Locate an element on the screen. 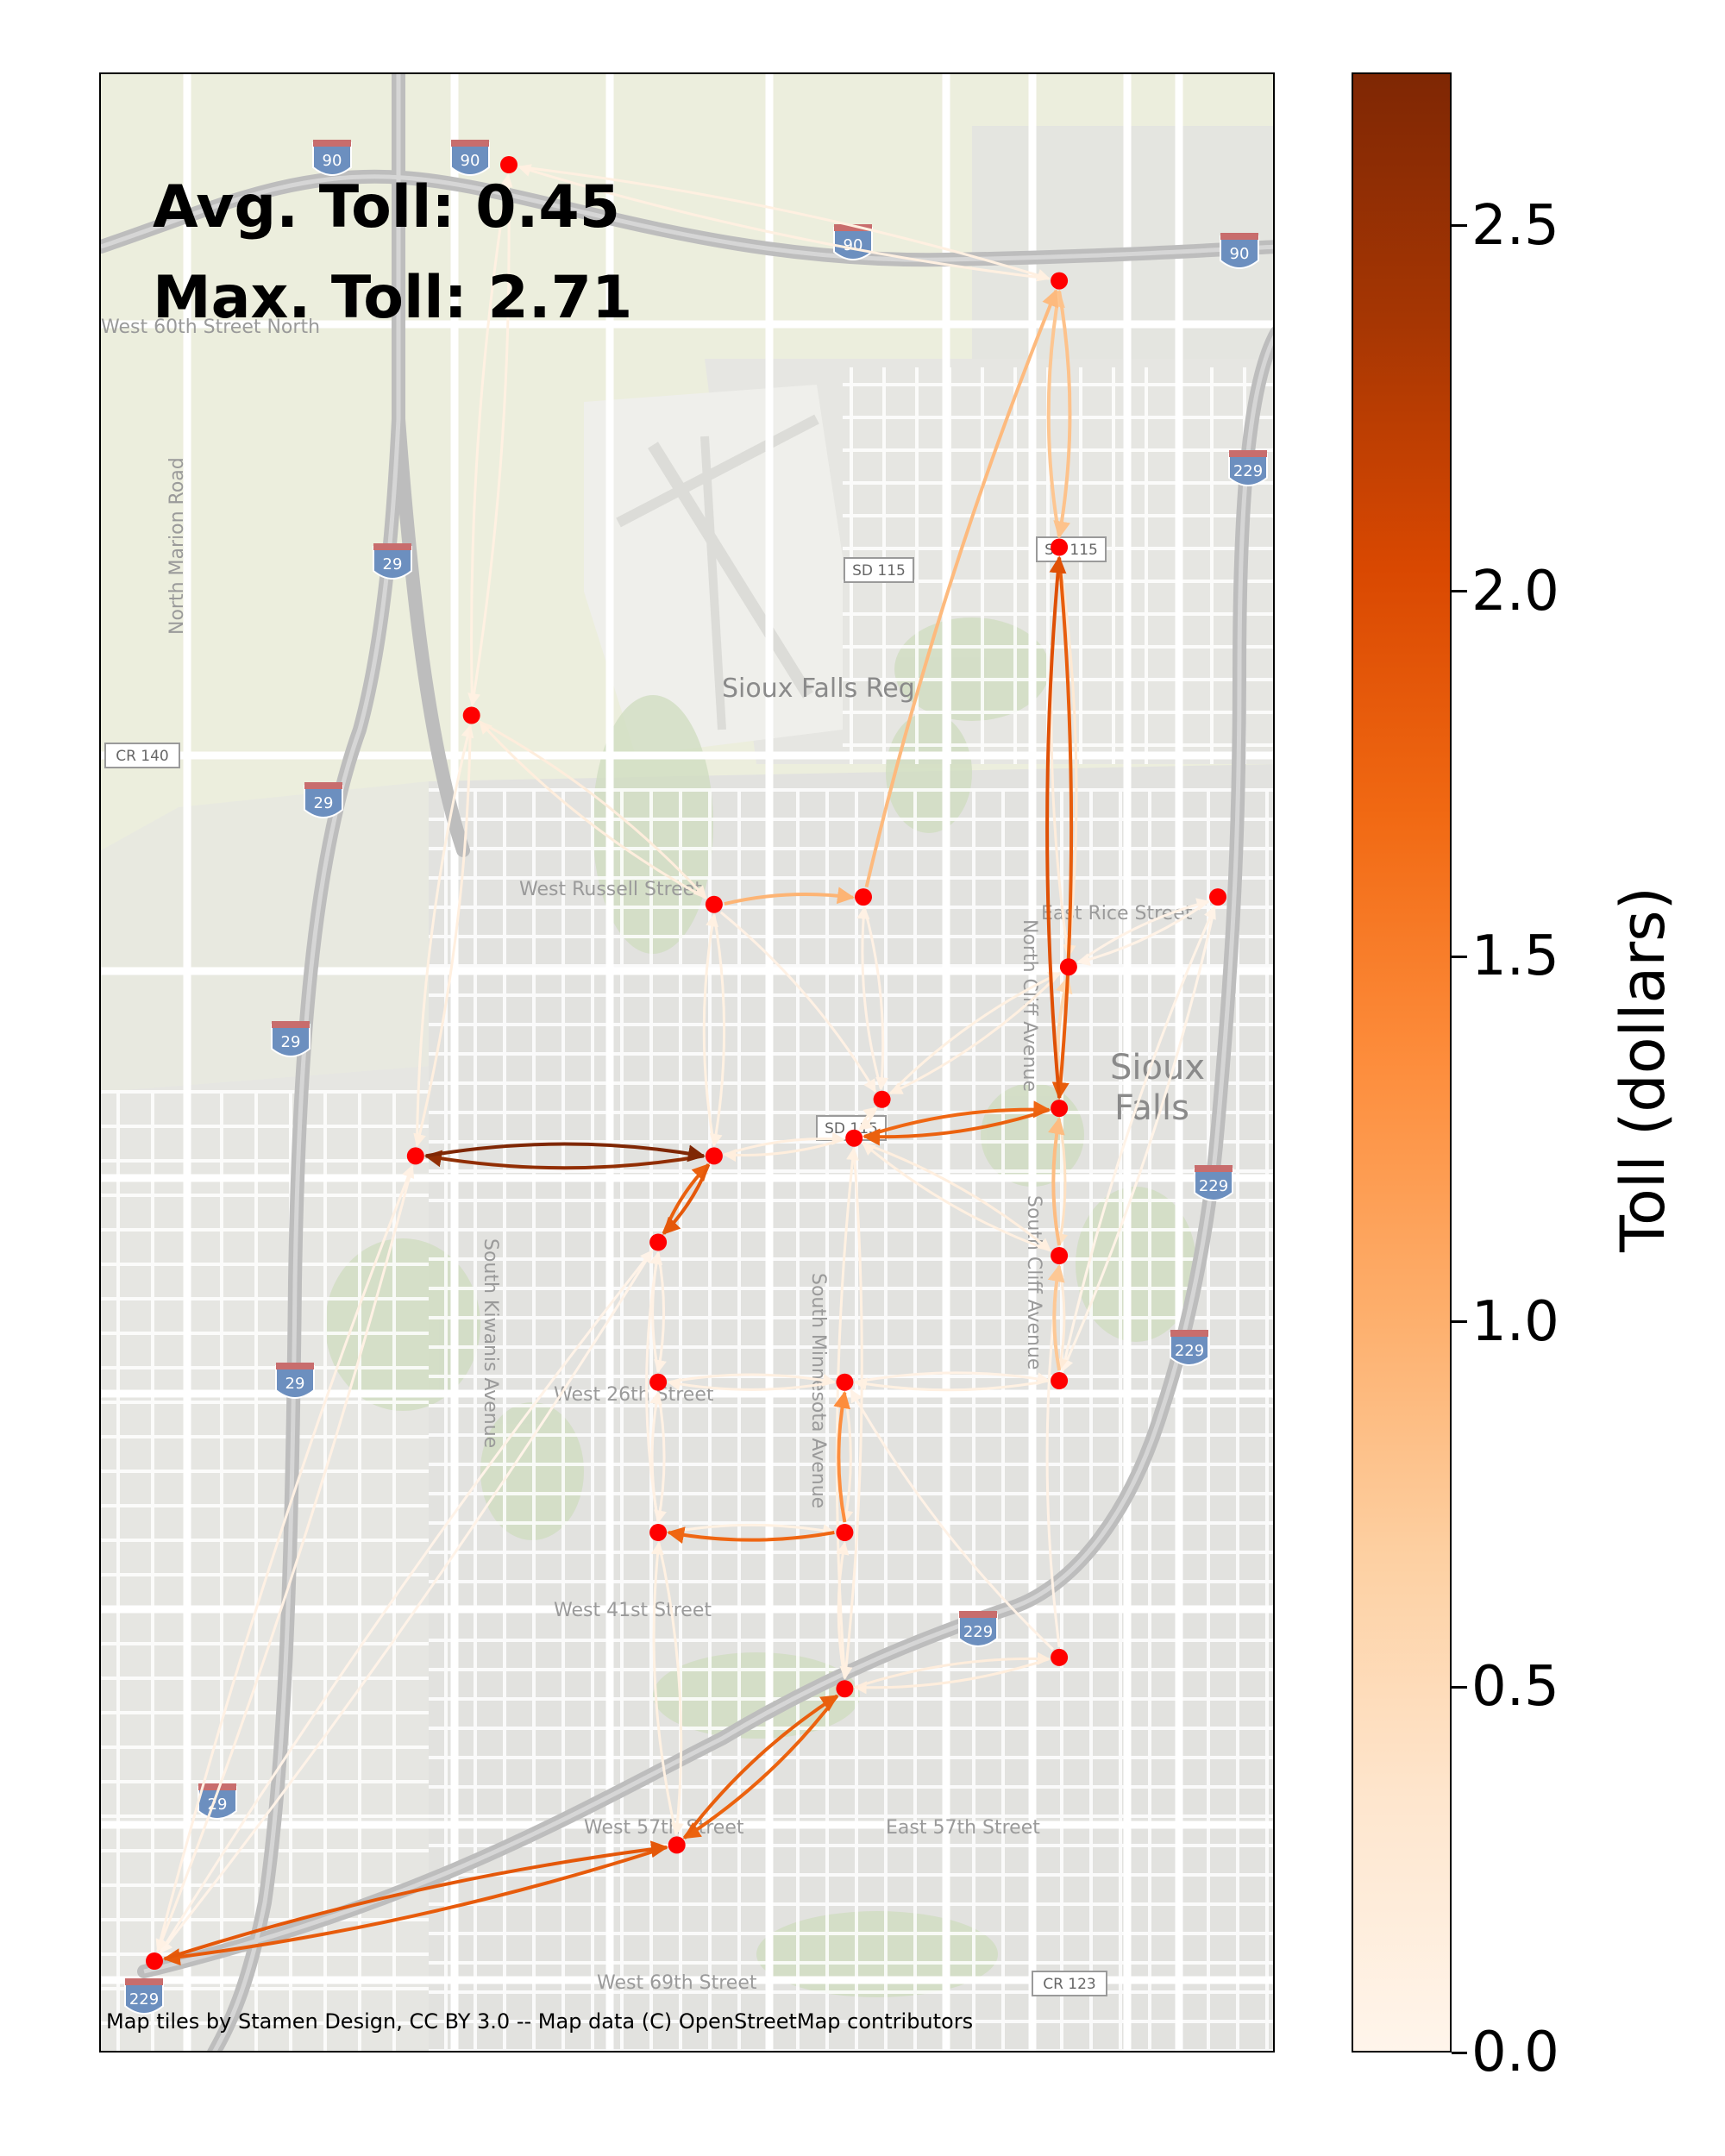 The image size is (1725, 2156). colorbar-title: Toll (dollars) is located at coordinates (1643, 1069).